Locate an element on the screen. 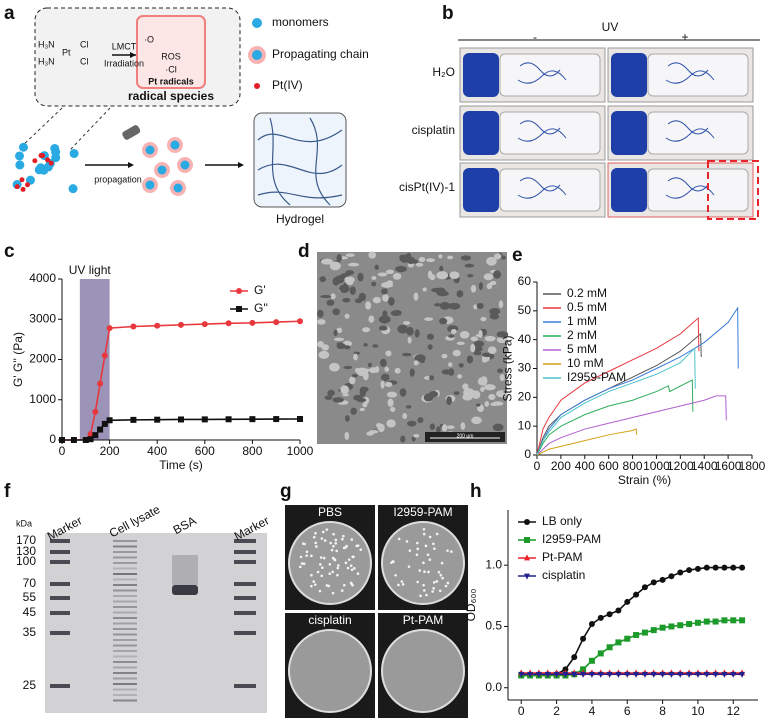 The width and height of the screenshot is (766, 718). scheme-text: radical species is located at coordinates (171, 96).